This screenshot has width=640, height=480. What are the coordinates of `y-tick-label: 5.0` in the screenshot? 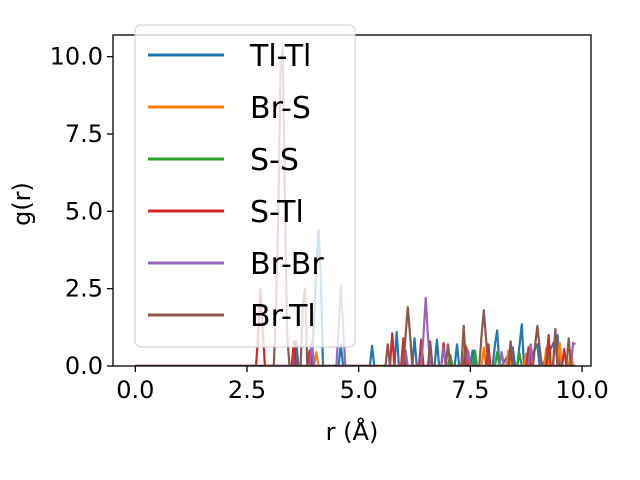 It's located at (84, 211).